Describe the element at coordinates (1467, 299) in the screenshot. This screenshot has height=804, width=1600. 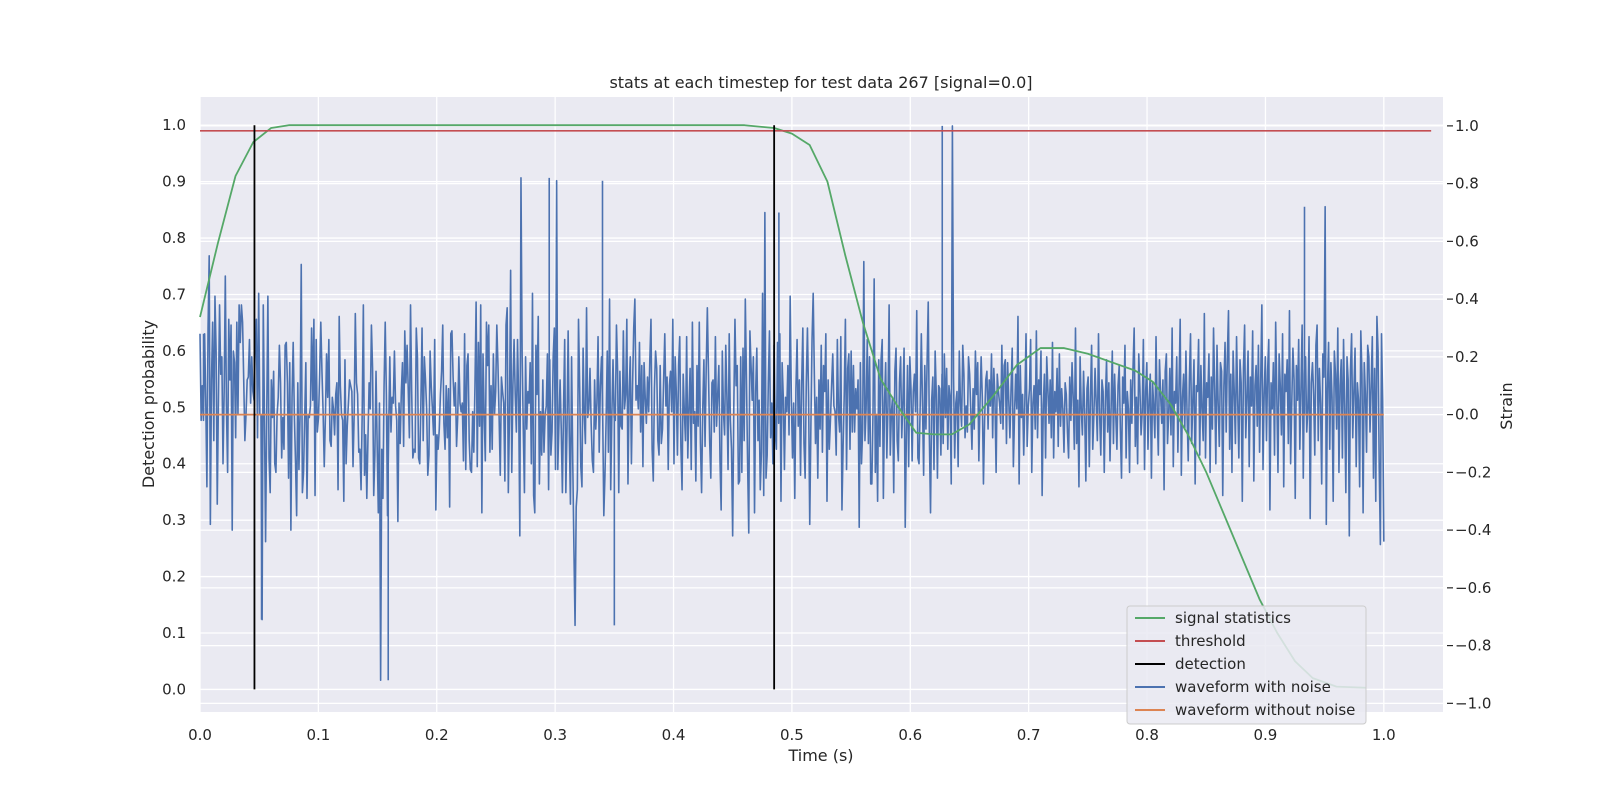
I see `y2-tick-label: 0.4` at that location.